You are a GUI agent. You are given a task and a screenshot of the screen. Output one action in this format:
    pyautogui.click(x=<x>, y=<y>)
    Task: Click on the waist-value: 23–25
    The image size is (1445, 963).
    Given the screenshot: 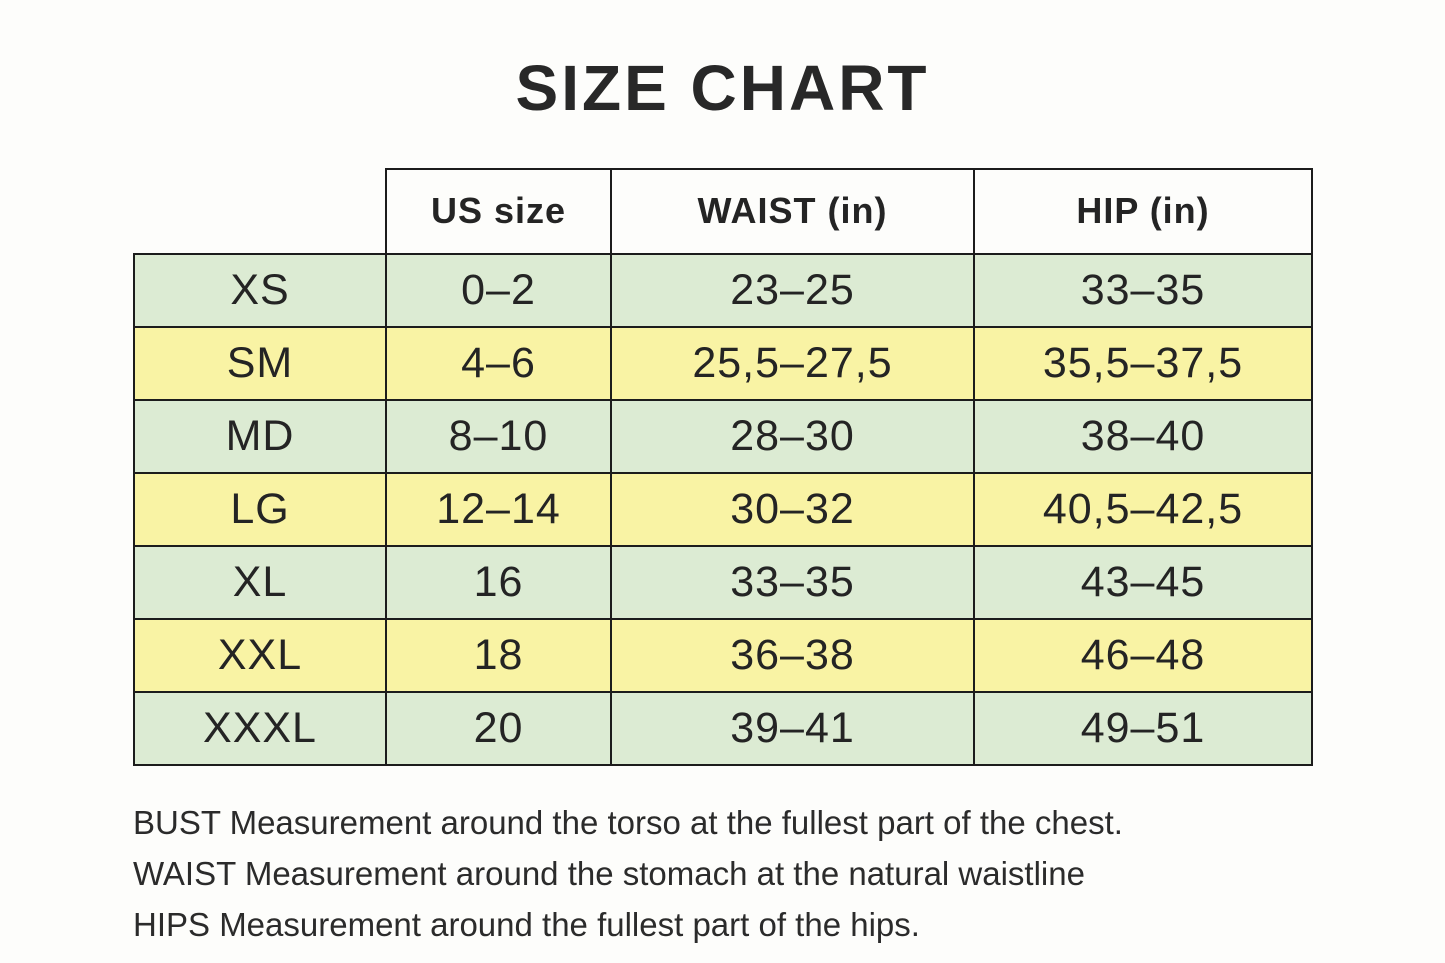 What is the action you would take?
    pyautogui.click(x=792, y=290)
    